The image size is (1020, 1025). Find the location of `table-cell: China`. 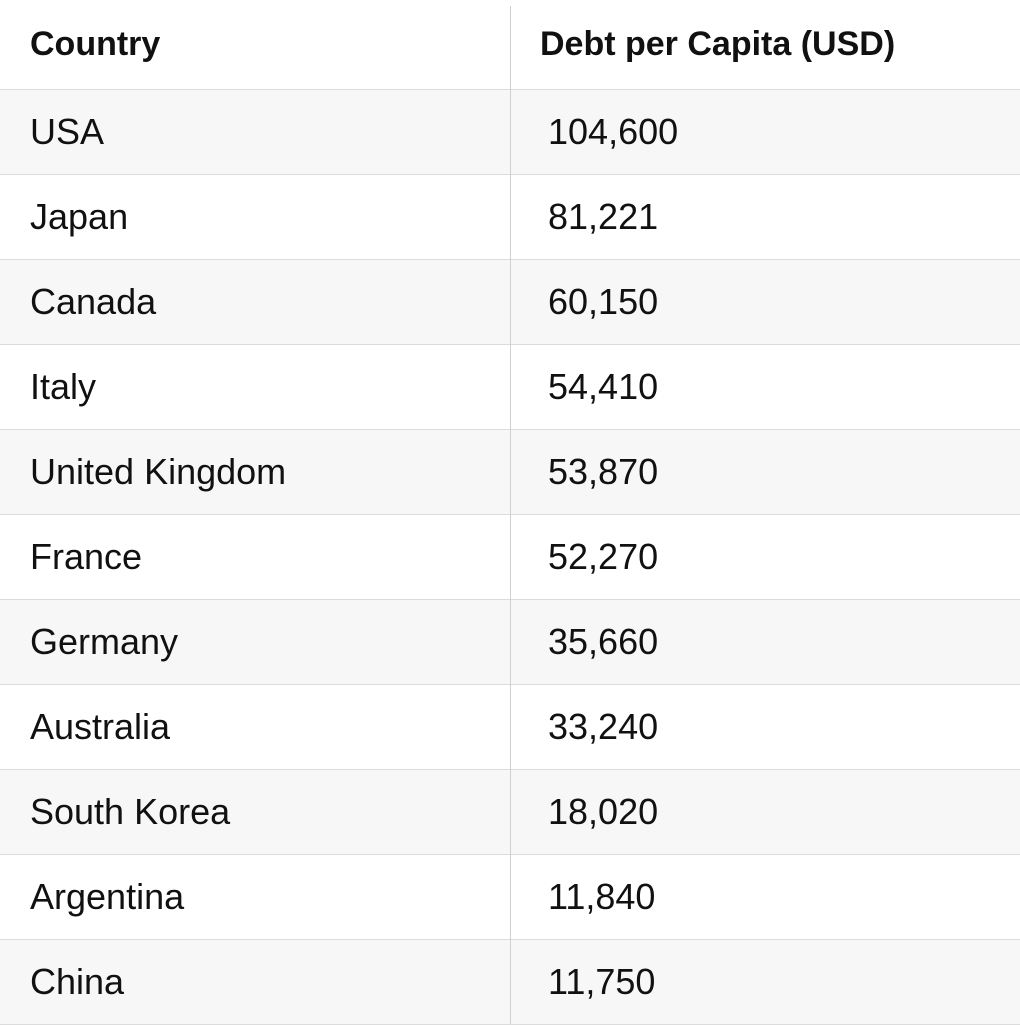

table-cell: China is located at coordinates (77, 981).